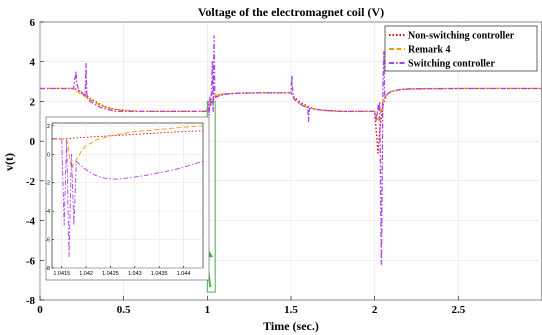 This screenshot has width=542, height=335. What do you see at coordinates (159, 274) in the screenshot?
I see `x-tick-label: 1.0435` at bounding box center [159, 274].